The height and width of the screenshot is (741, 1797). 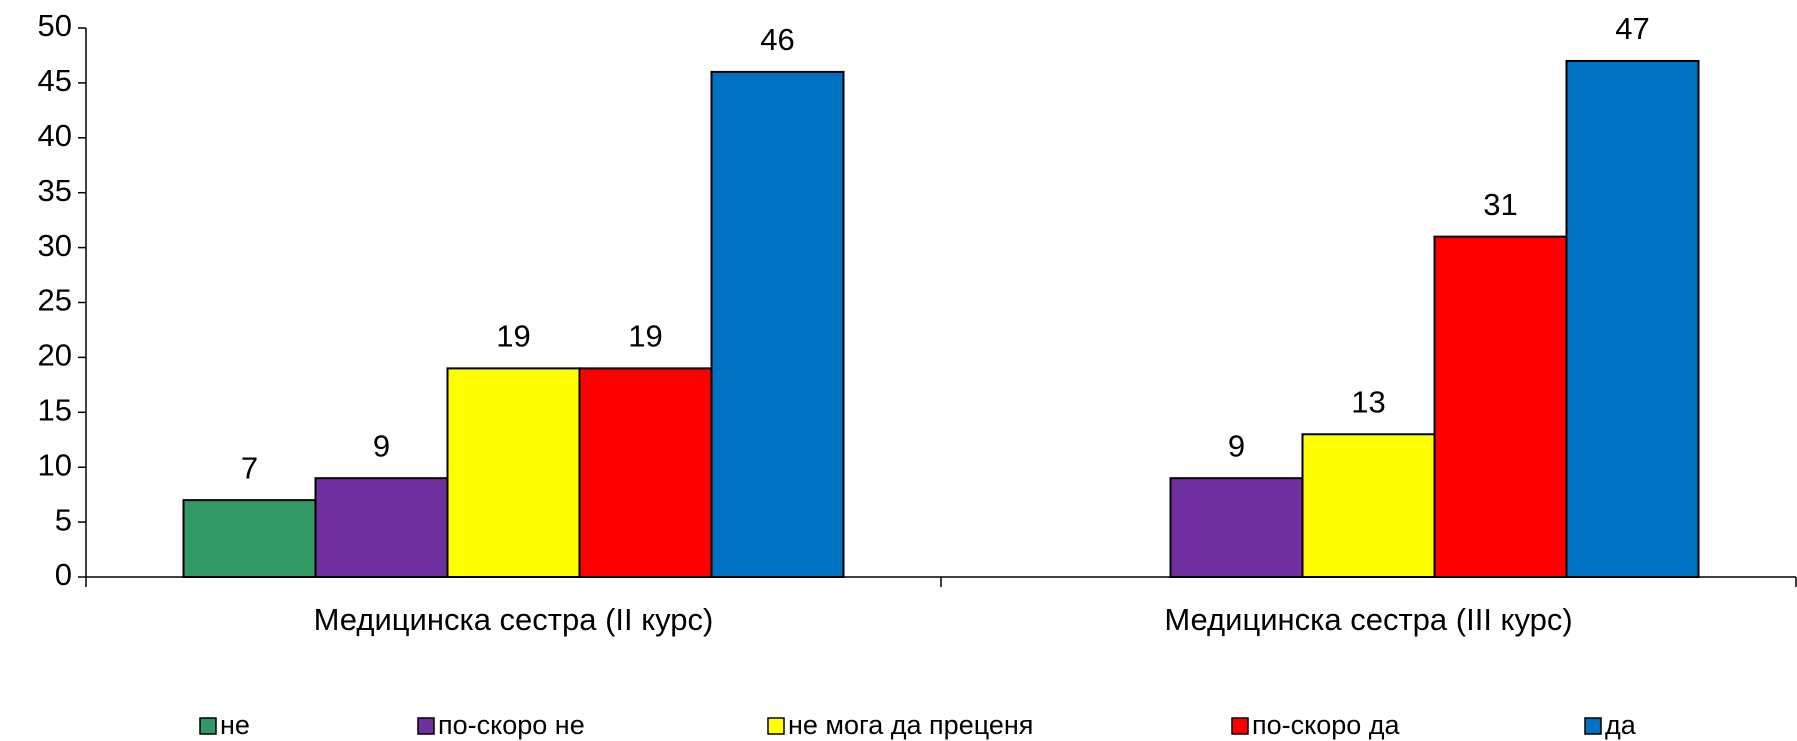 What do you see at coordinates (249, 467) in the screenshot?
I see `data-label: 7` at bounding box center [249, 467].